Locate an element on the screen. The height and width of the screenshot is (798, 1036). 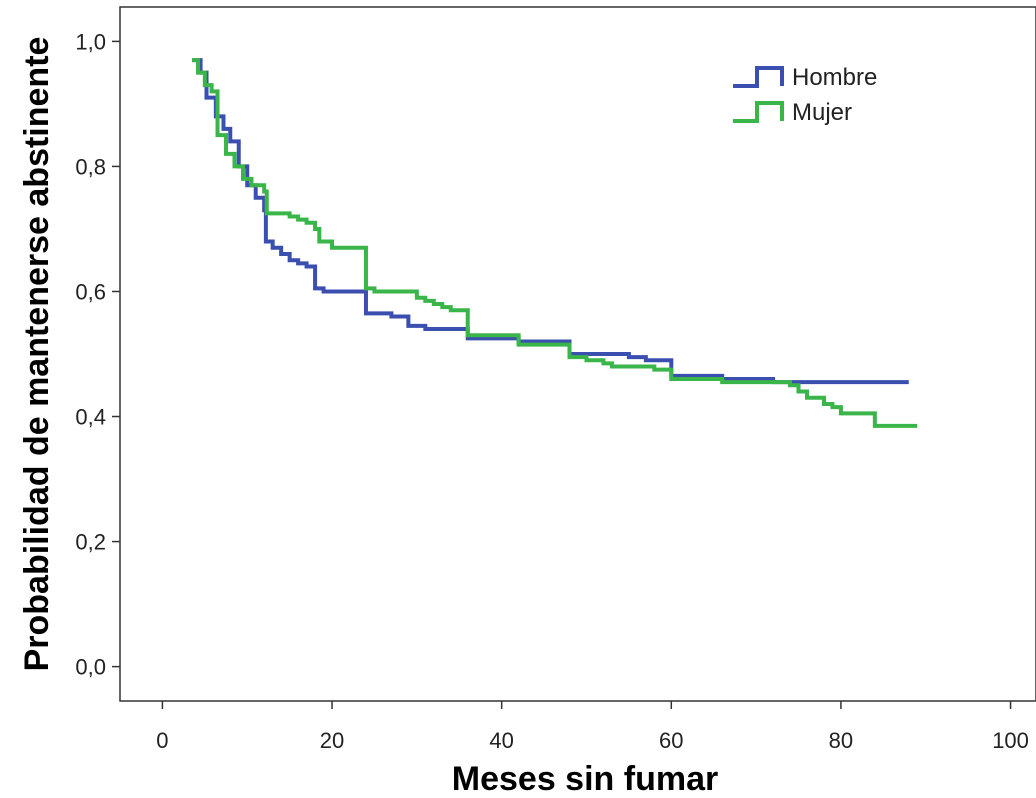
y-tick-label: 1,0 is located at coordinates (90, 41).